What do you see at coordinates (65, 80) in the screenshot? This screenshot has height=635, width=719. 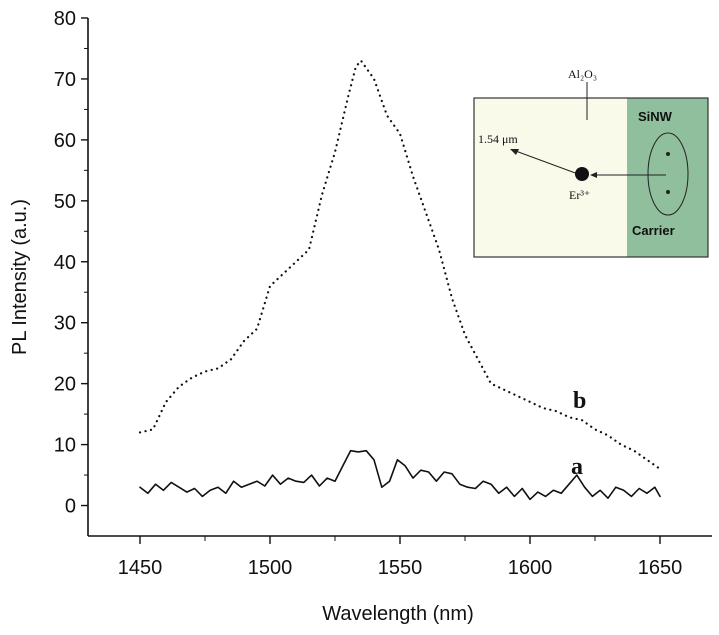 I see `y-tick-label: 70` at bounding box center [65, 80].